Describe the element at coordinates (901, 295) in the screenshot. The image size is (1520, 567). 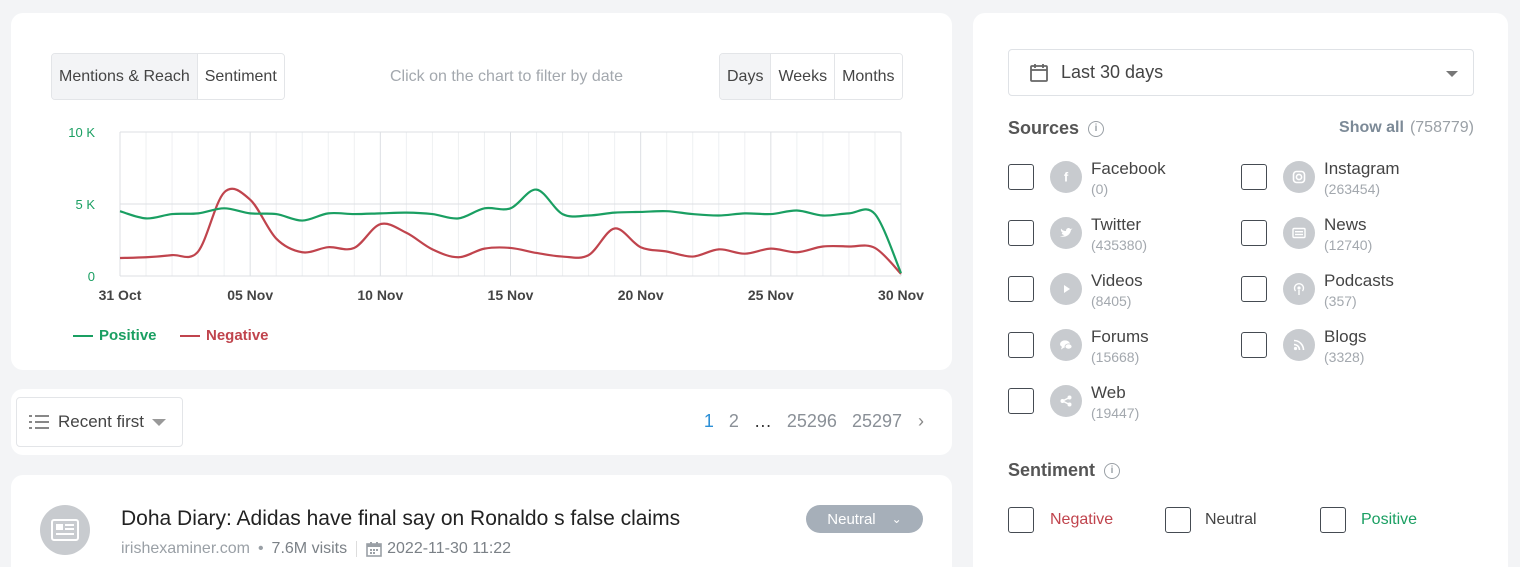
I see `x-tick-label: 30 Nov` at that location.